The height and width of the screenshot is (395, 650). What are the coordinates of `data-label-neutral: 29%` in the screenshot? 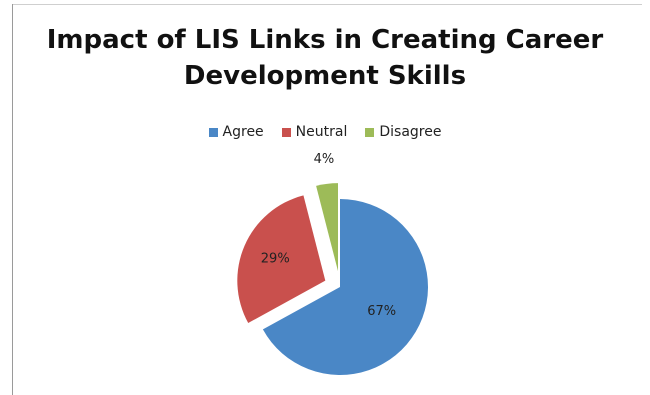 It's located at (275, 258).